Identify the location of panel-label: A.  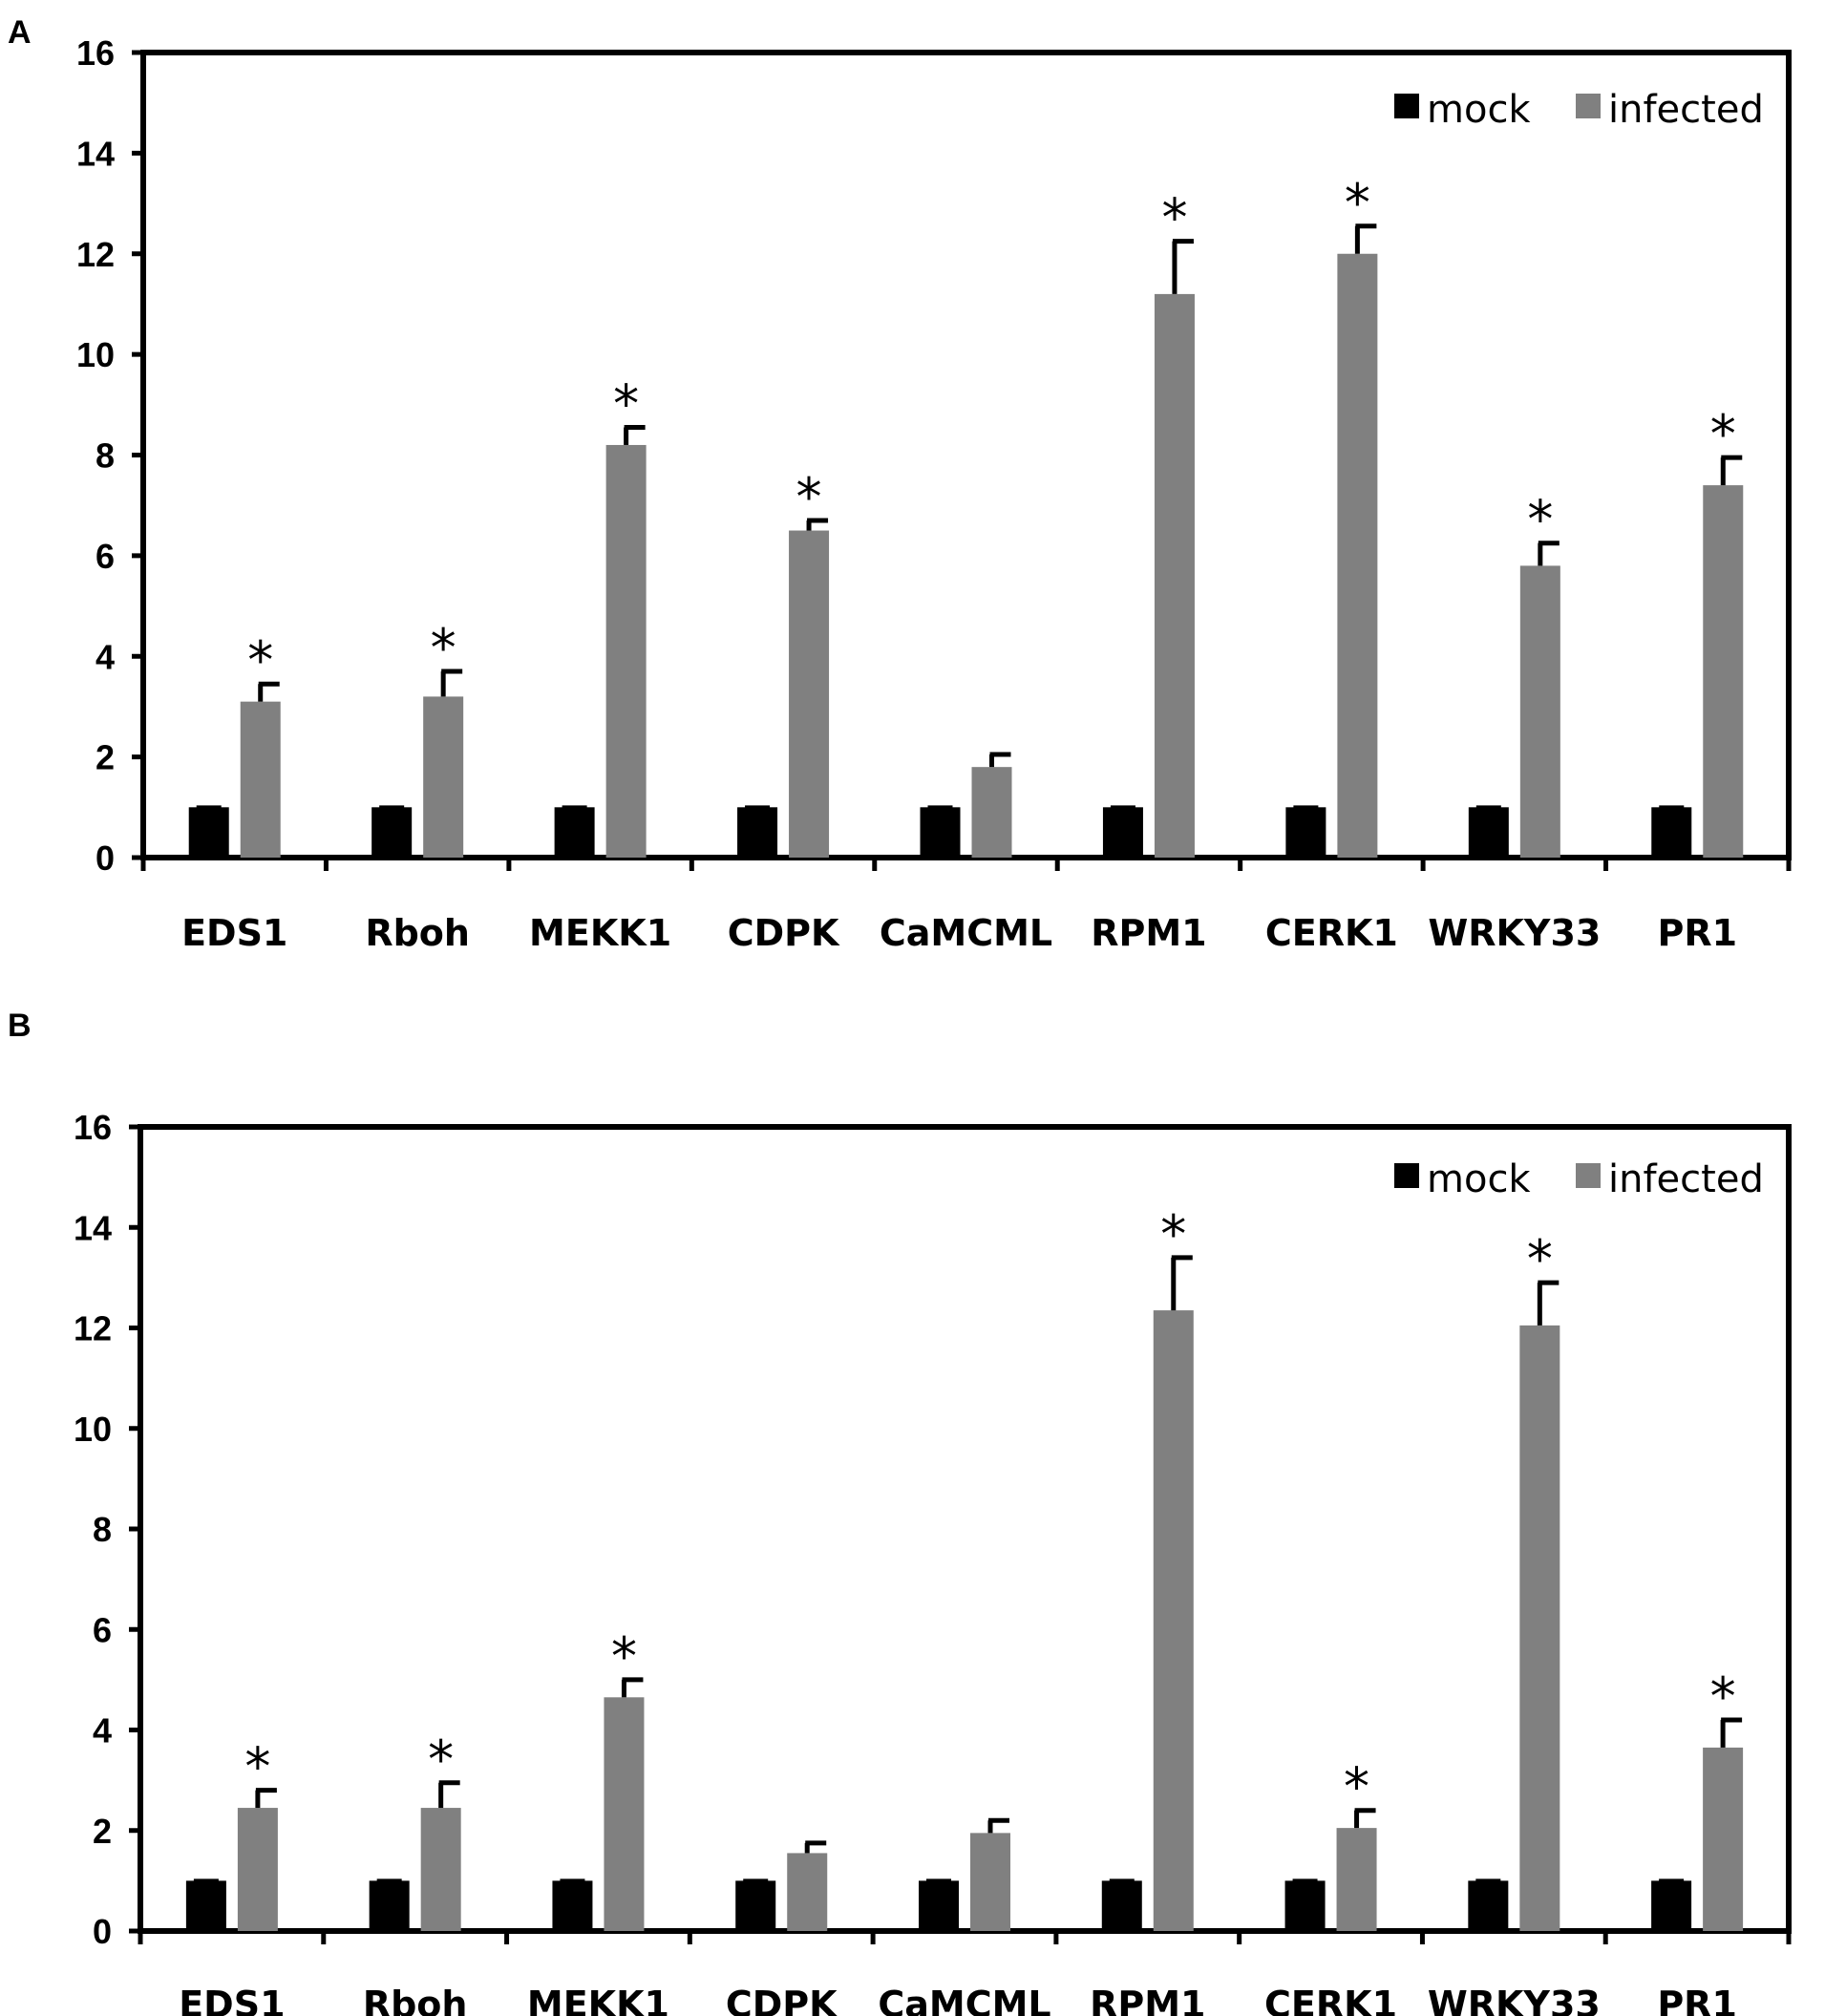
(20, 32).